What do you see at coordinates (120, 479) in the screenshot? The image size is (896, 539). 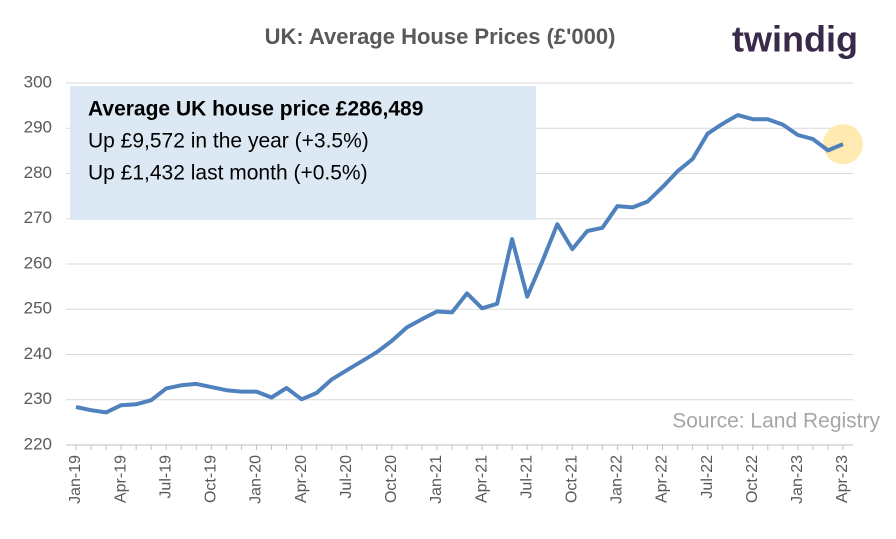 I see `x-tick-label: Apr-19` at bounding box center [120, 479].